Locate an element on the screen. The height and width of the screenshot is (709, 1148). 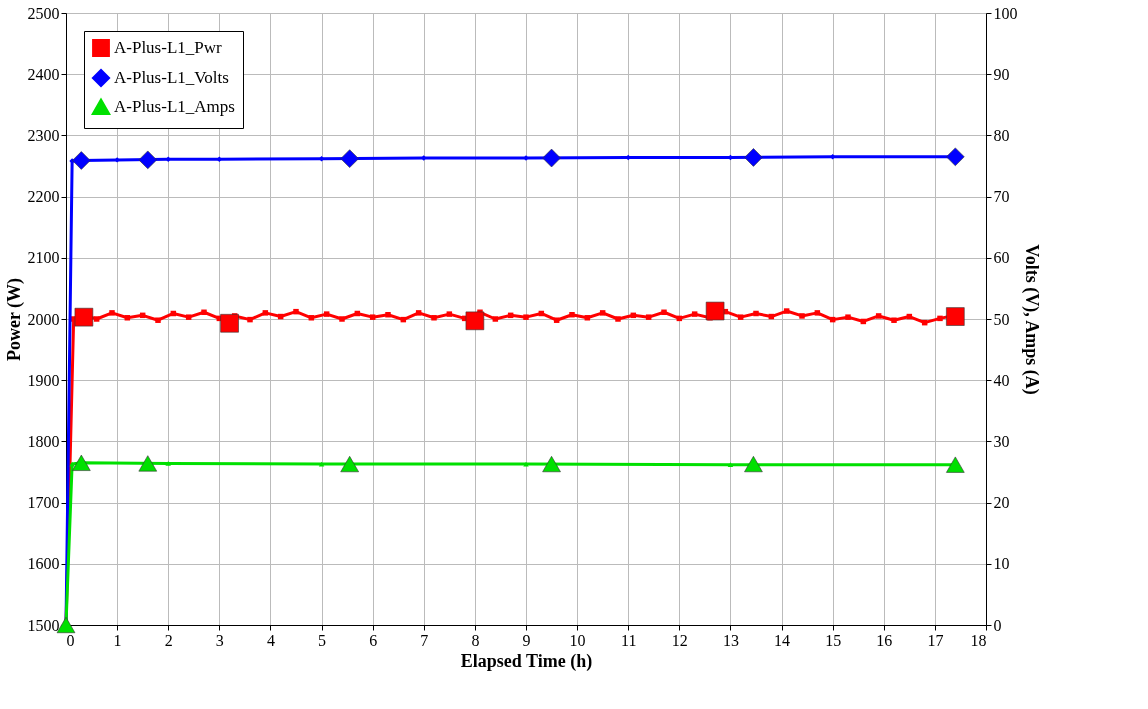
y2-tick-label: 0 is located at coordinates (997, 625).